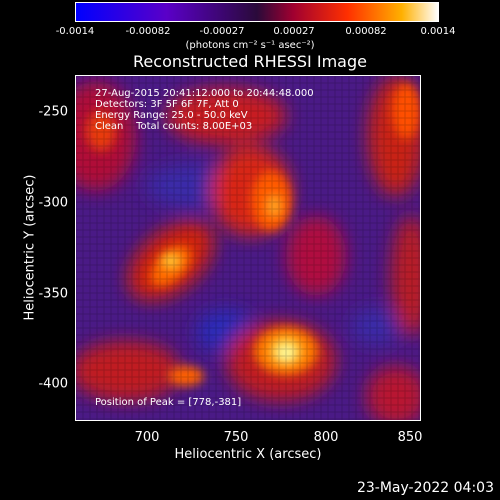 This screenshot has width=500, height=500. Describe the element at coordinates (248, 454) in the screenshot. I see `x-axis-label: Heliocentric X (arcsec)` at that location.